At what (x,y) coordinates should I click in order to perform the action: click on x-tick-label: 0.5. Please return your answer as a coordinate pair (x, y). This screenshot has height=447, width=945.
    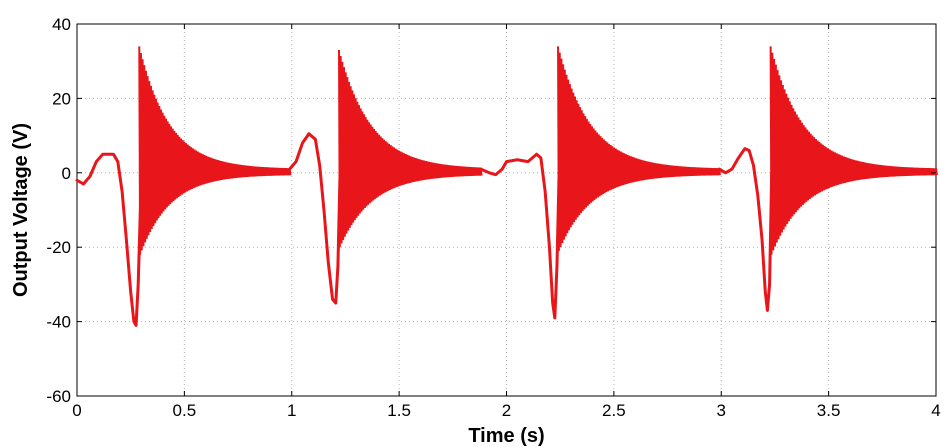
    Looking at the image, I should click on (185, 410).